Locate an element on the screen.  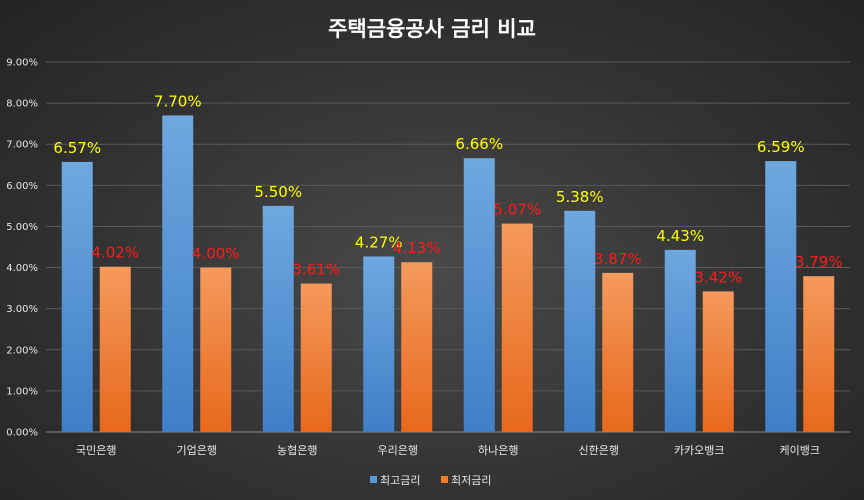
data-label-min-rate: 4.00% is located at coordinates (216, 254).